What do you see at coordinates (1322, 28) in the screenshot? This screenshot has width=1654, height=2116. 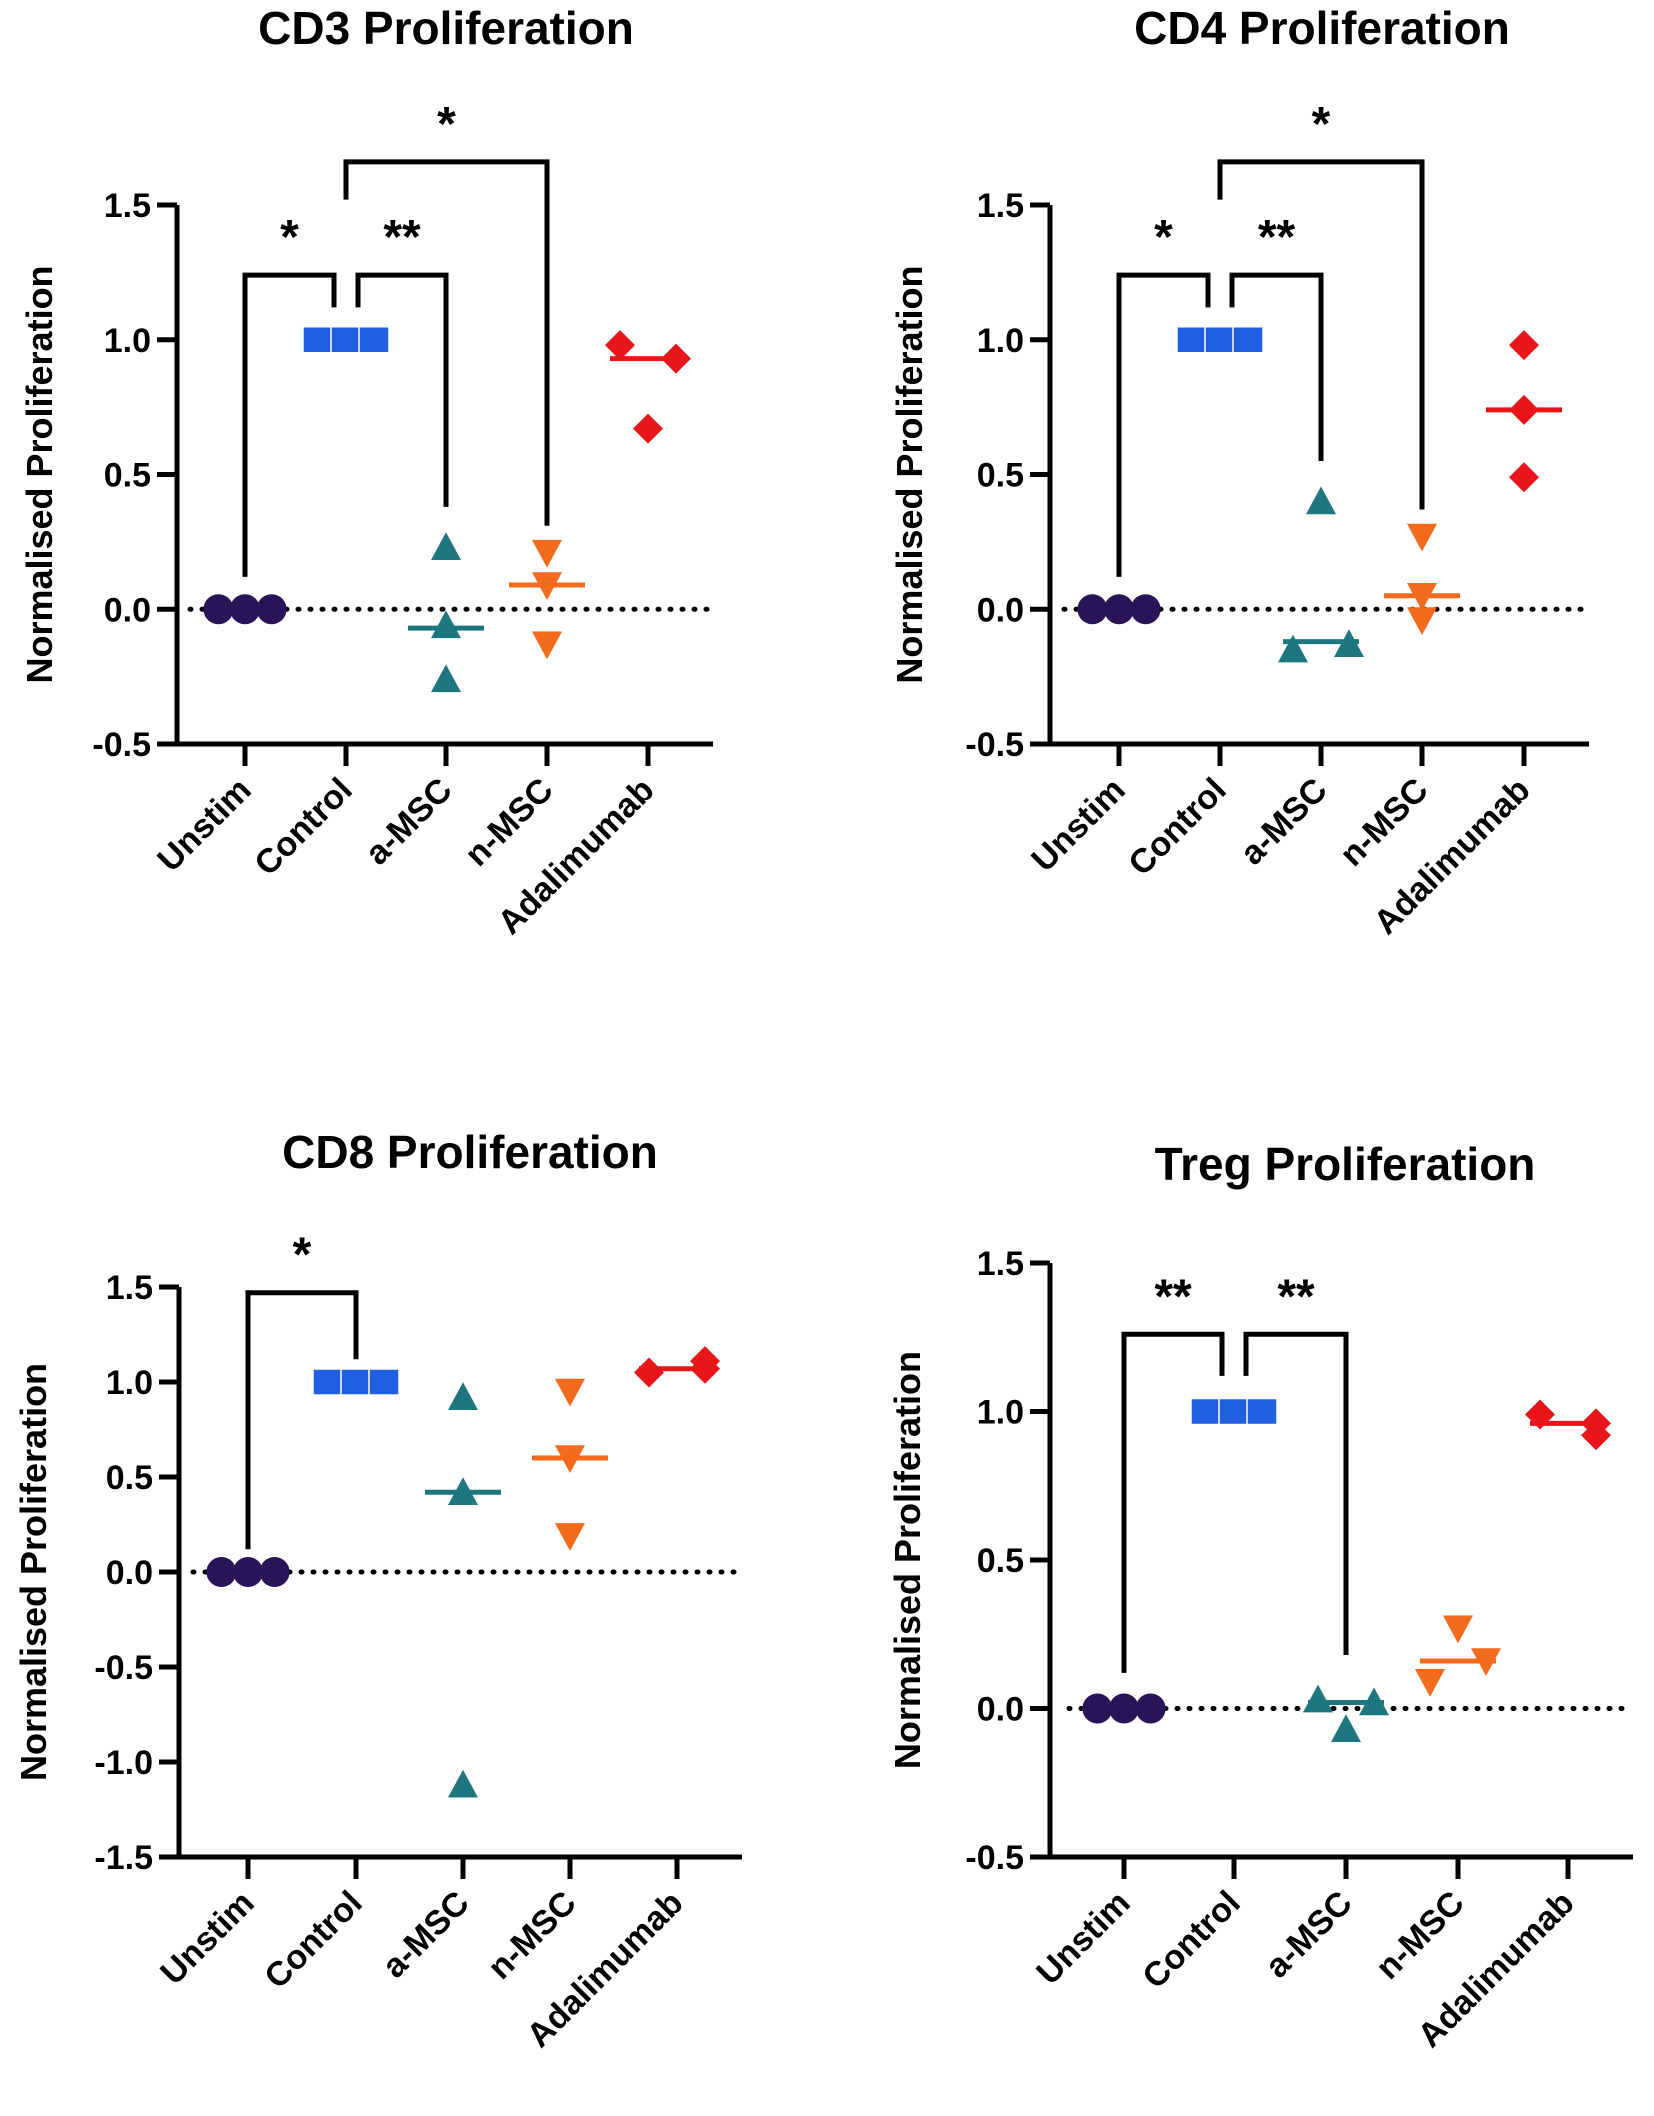 I see `chart-title: CD4 Proliferation` at bounding box center [1322, 28].